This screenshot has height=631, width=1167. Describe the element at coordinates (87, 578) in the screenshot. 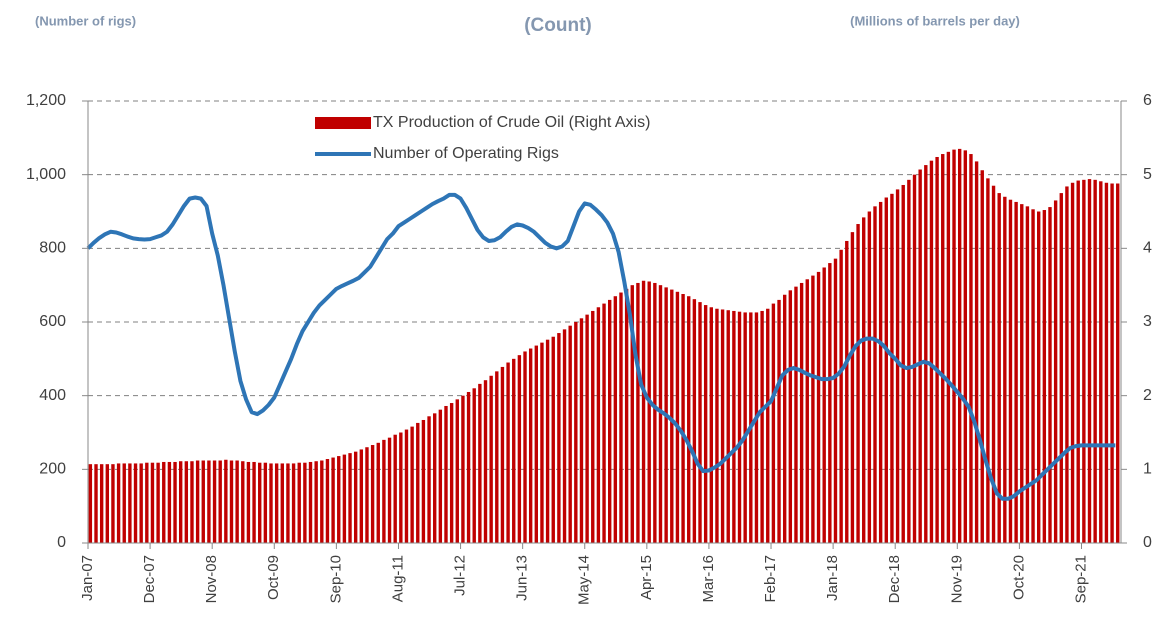

I see `x-tick-label: Jan-07` at that location.